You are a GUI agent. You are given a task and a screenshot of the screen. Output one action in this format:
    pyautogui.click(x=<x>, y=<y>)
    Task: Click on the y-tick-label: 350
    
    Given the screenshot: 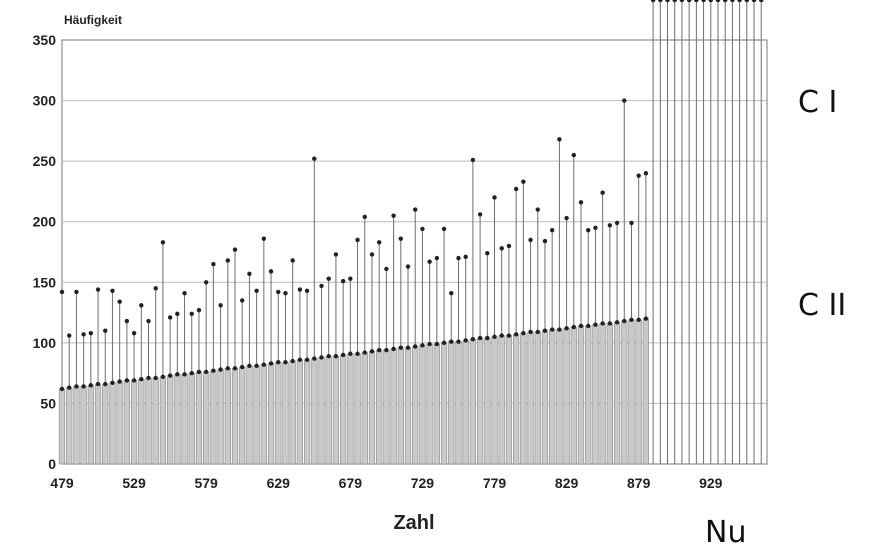 What is the action you would take?
    pyautogui.click(x=45, y=40)
    